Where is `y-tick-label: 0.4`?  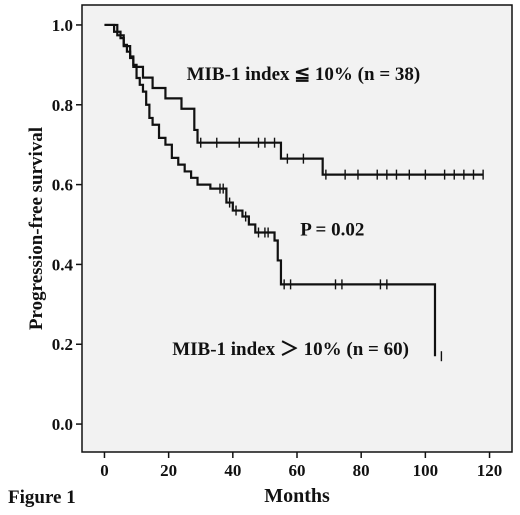
y-tick-label: 0.4 is located at coordinates (63, 264).